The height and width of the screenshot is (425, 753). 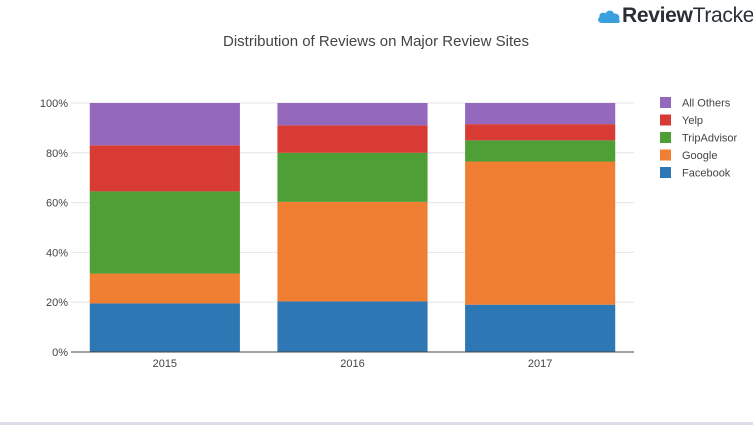 I want to click on bar-google-2016, so click(x=352, y=251).